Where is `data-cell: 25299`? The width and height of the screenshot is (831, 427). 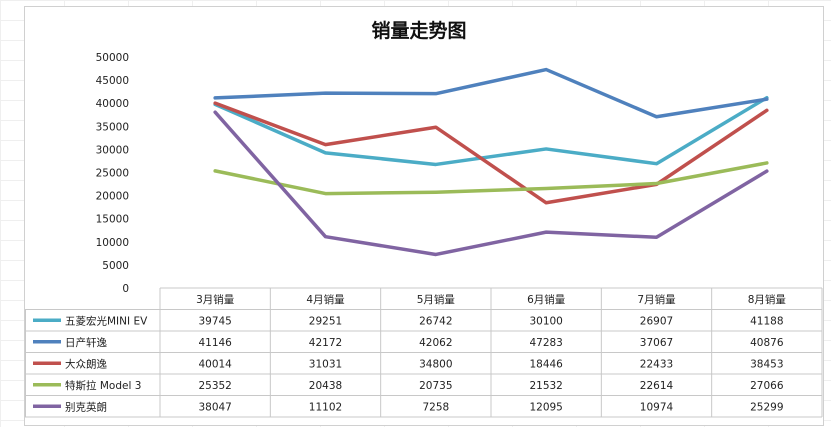
data-cell: 25299 is located at coordinates (766, 407).